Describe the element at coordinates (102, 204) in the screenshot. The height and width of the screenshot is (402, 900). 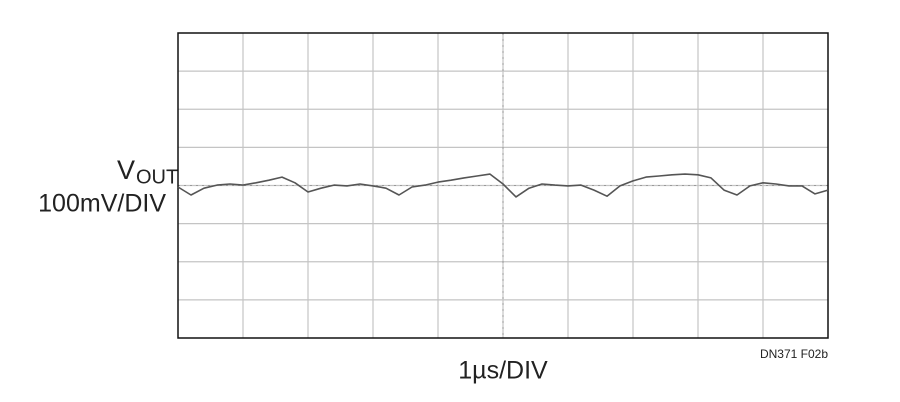
I see `y-label-scale: 100mV/DIV` at that location.